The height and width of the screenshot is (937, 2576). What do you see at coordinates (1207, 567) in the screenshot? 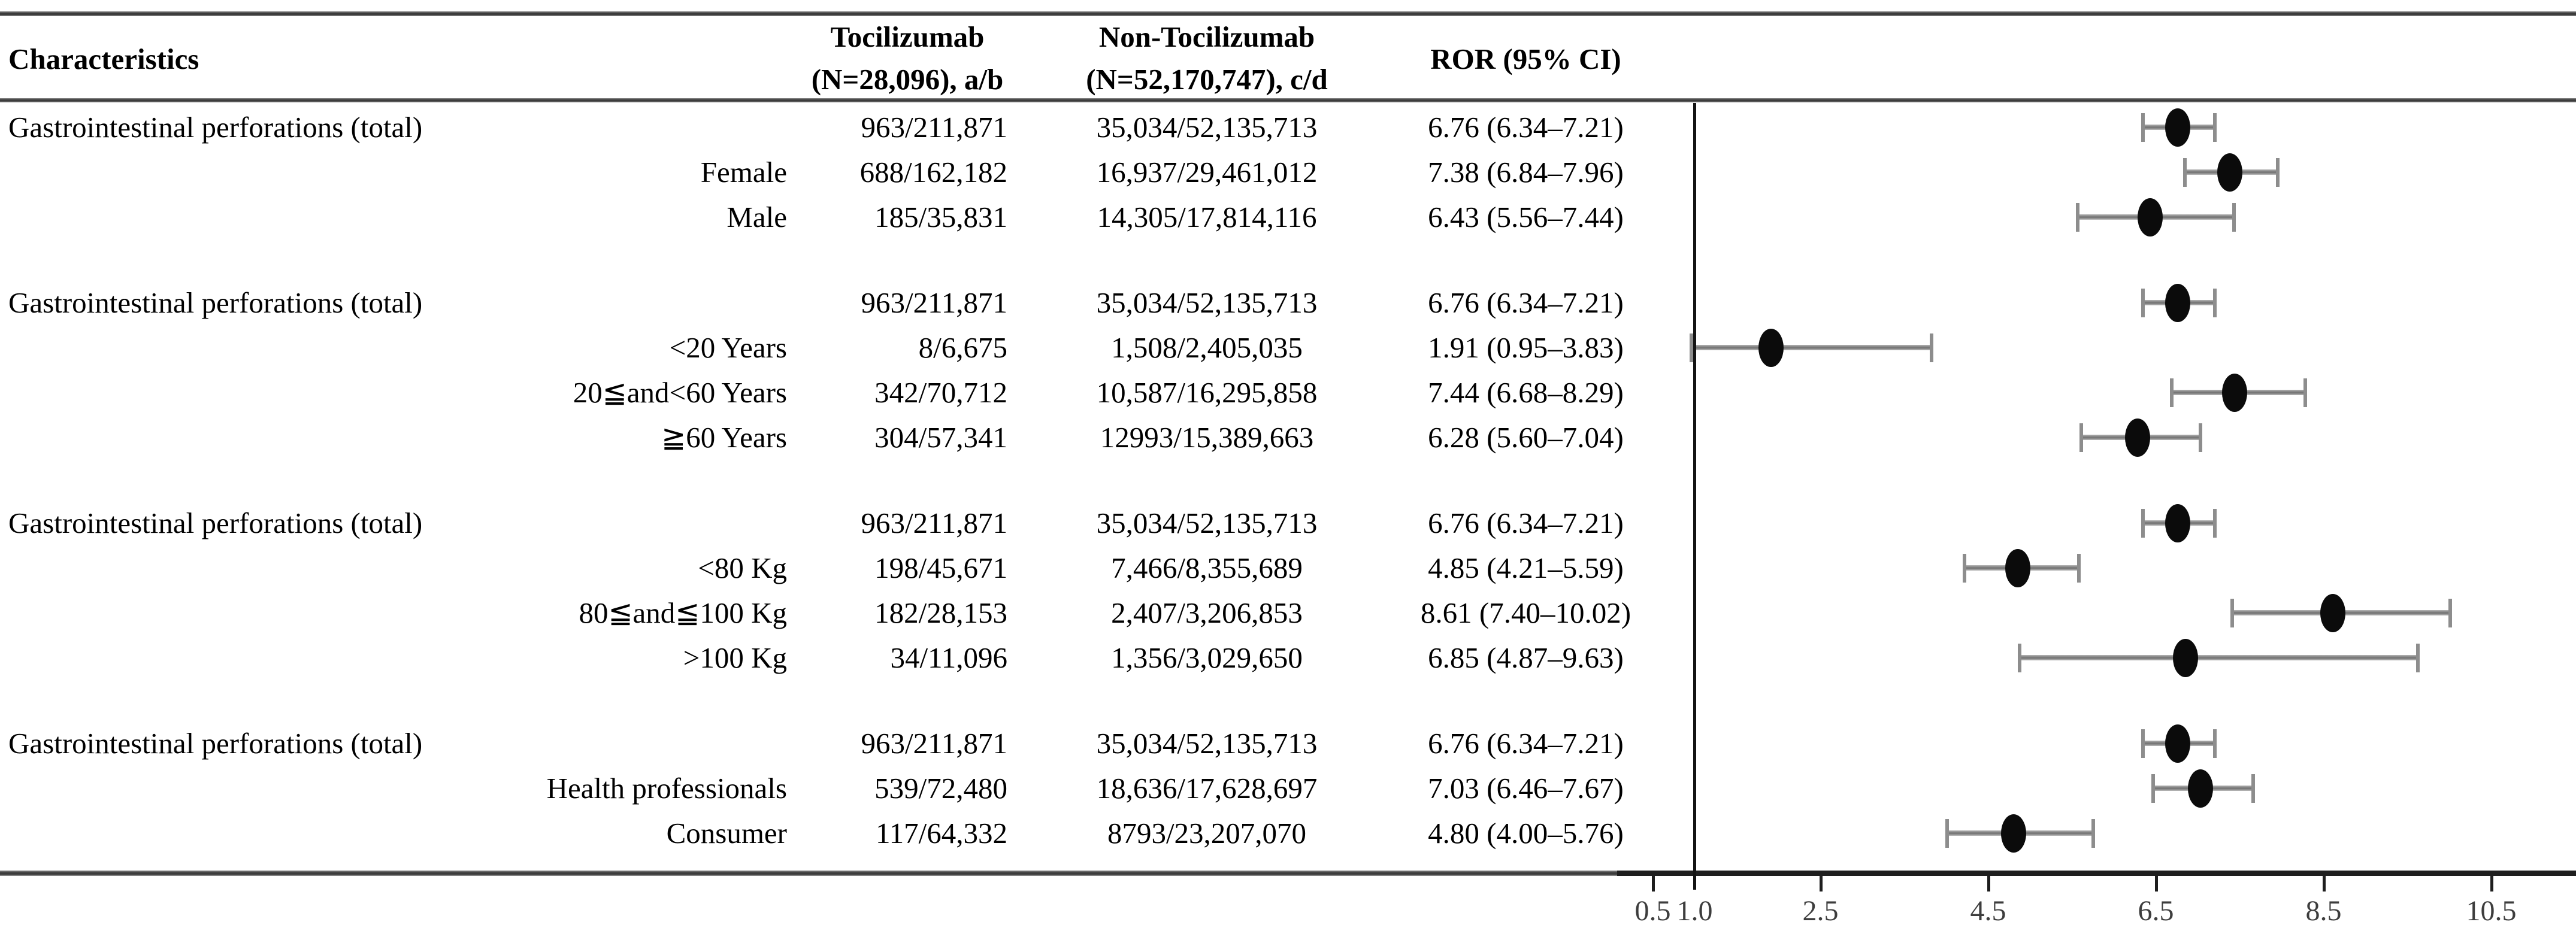
I see `non-tocilizumab-count: 7,466/8,355,689` at bounding box center [1207, 567].